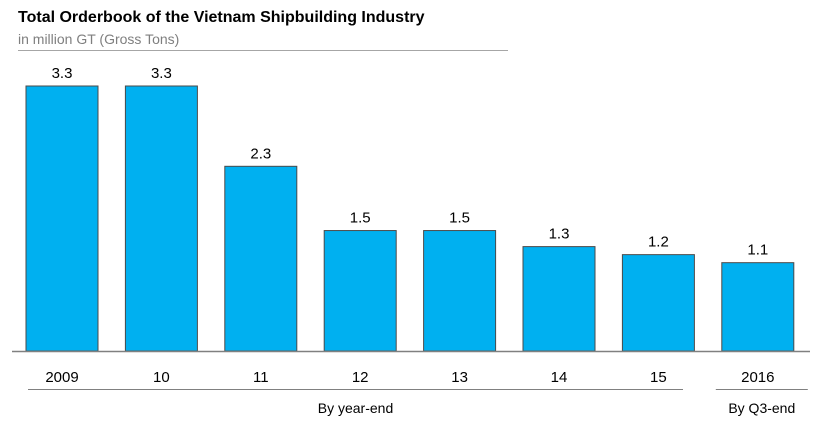  Describe the element at coordinates (161, 377) in the screenshot. I see `x-tick-label: 10` at that location.